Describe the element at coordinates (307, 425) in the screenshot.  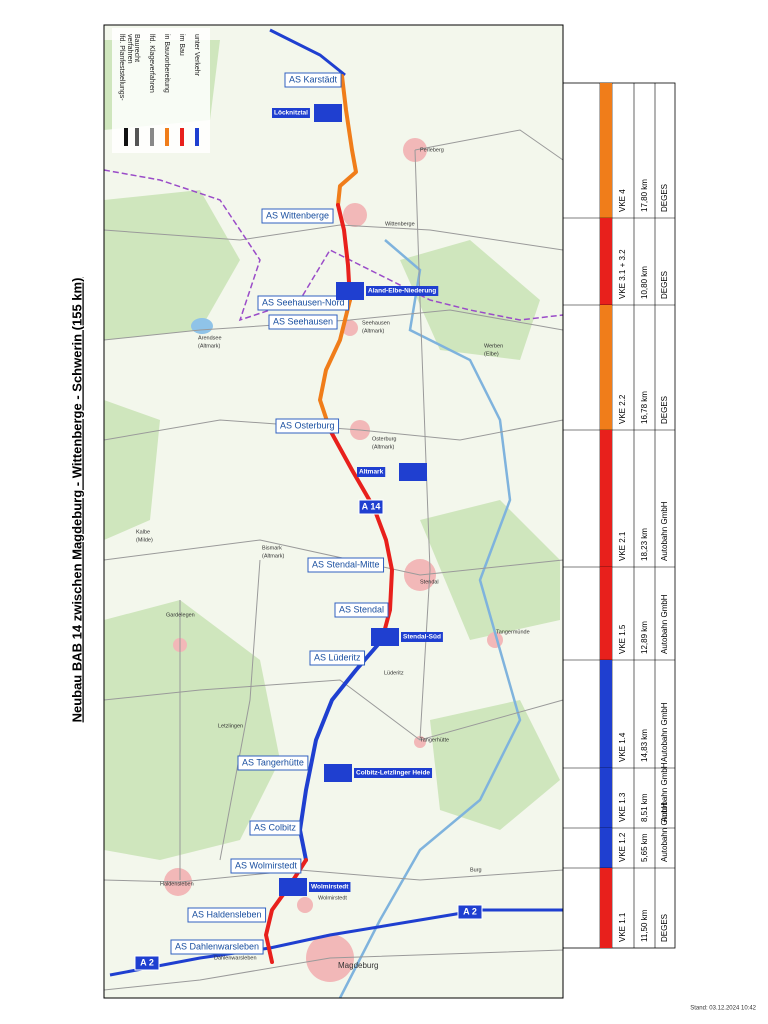
I see `junction-label: AS Osterburg` at that location.